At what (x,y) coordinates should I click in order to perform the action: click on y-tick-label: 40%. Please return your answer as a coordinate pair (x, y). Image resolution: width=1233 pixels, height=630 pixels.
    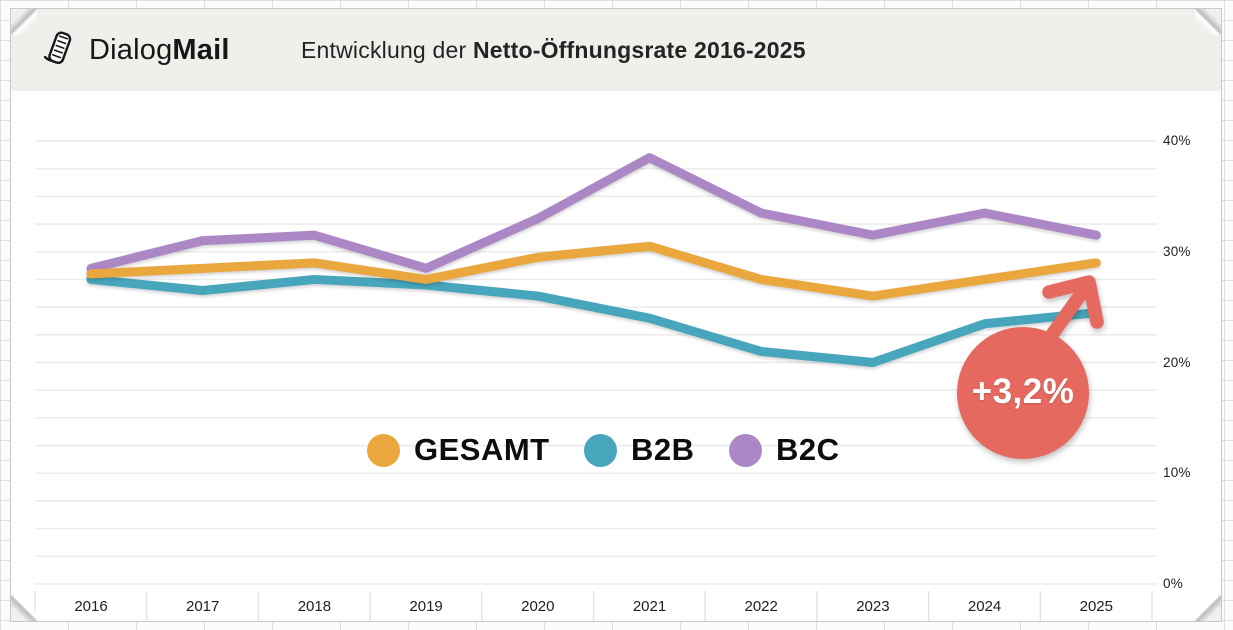
    Looking at the image, I should click on (1177, 140).